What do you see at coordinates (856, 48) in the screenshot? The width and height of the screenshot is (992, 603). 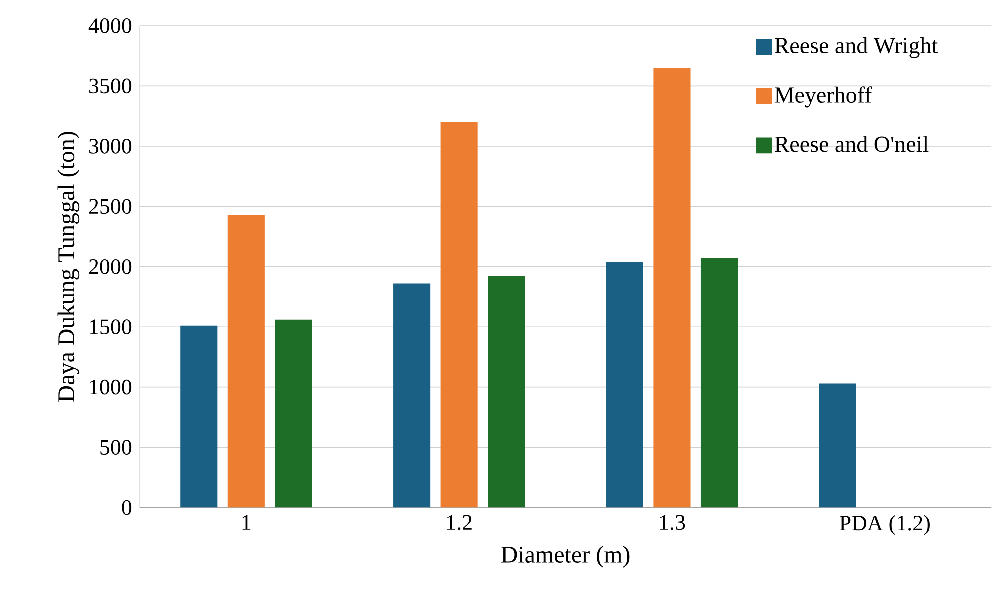 I see `legend-label: Reese and Wright` at bounding box center [856, 48].